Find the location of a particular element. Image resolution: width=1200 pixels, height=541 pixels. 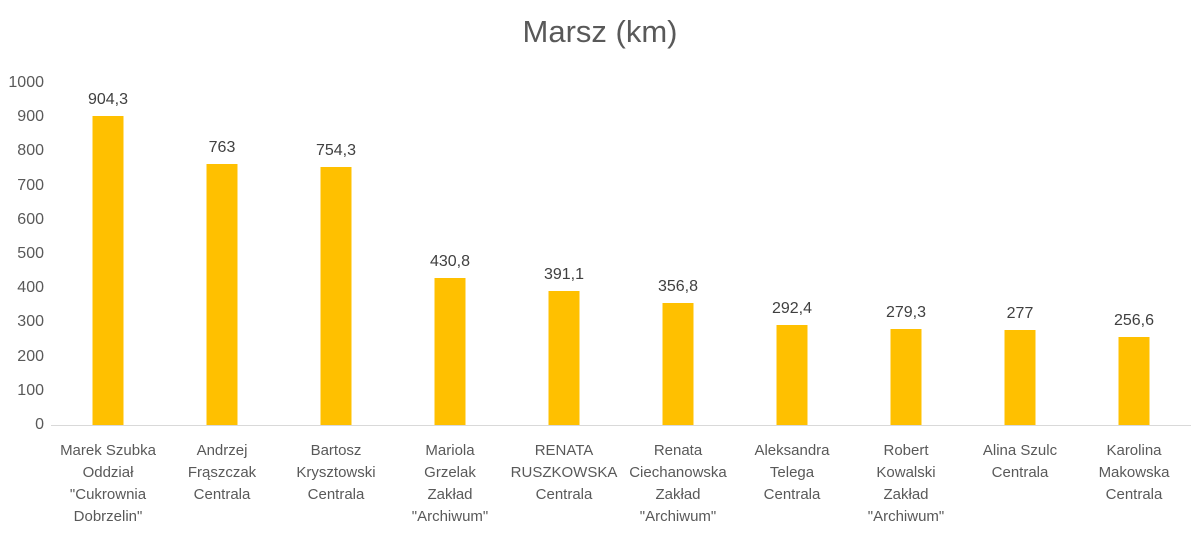

category-label-line: Dobrzelin" is located at coordinates (108, 516).